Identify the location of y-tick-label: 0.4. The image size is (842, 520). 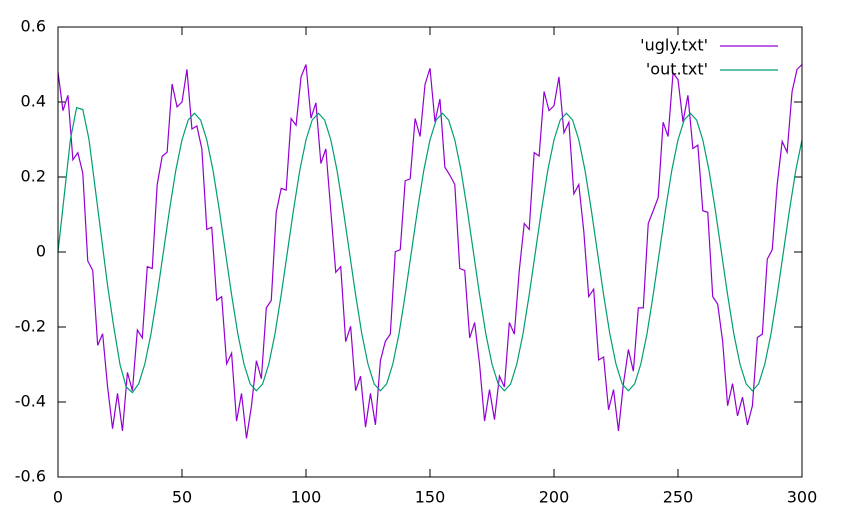
(33, 101).